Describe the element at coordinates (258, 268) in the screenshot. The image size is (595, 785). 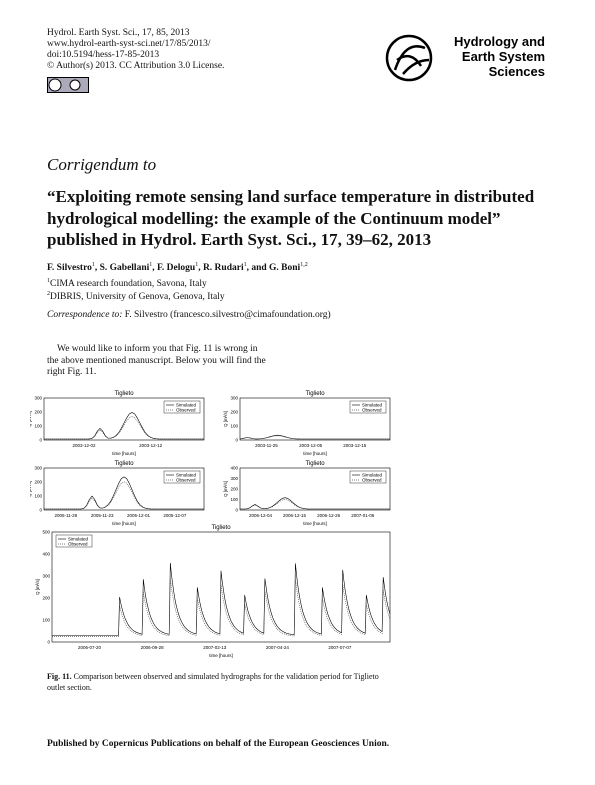
I see `author-separator: , and` at that location.